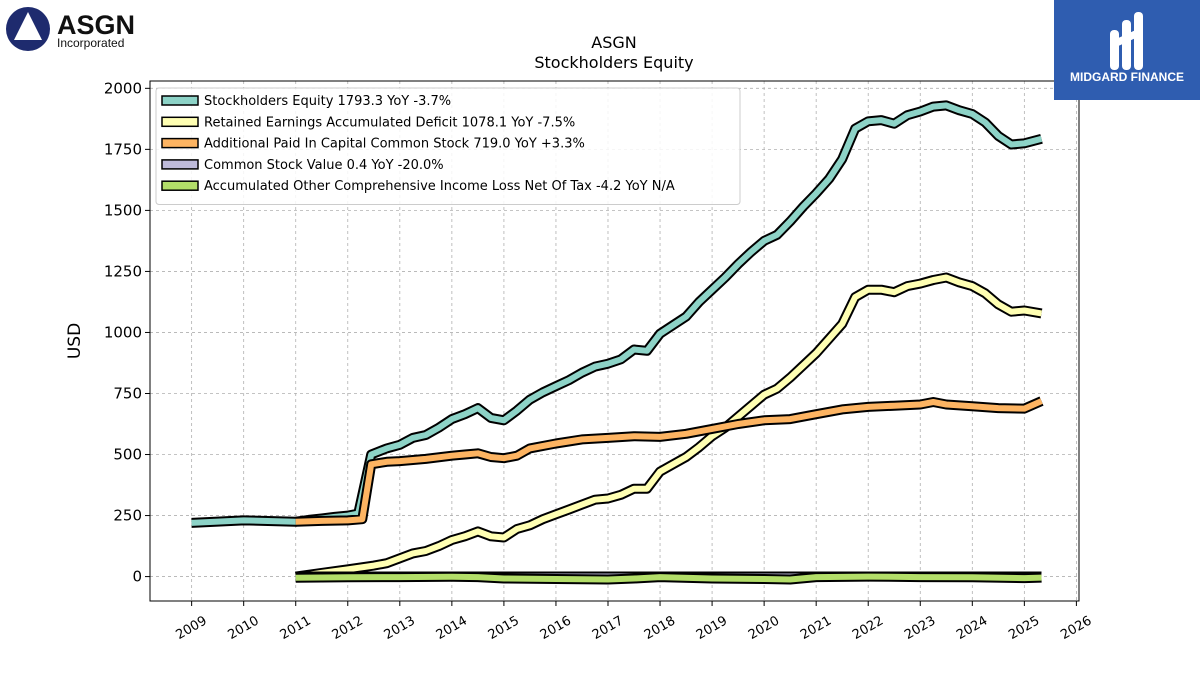 This screenshot has width=1200, height=675. I want to click on y-tick-label: 1500, so click(123, 210).